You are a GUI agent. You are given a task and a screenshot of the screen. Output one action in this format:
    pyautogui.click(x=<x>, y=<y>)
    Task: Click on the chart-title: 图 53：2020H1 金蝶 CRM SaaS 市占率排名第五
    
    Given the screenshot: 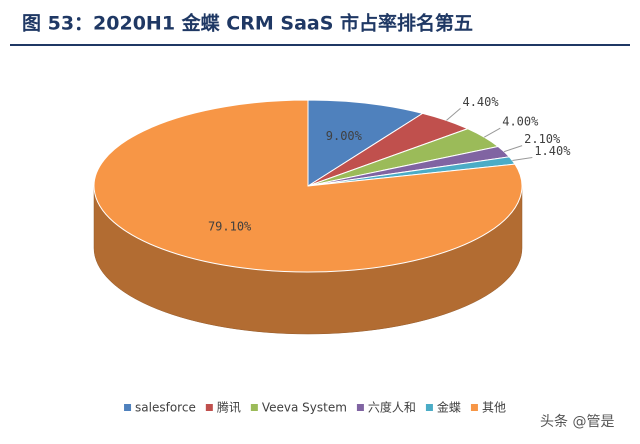 What is the action you would take?
    pyautogui.click(x=247, y=23)
    